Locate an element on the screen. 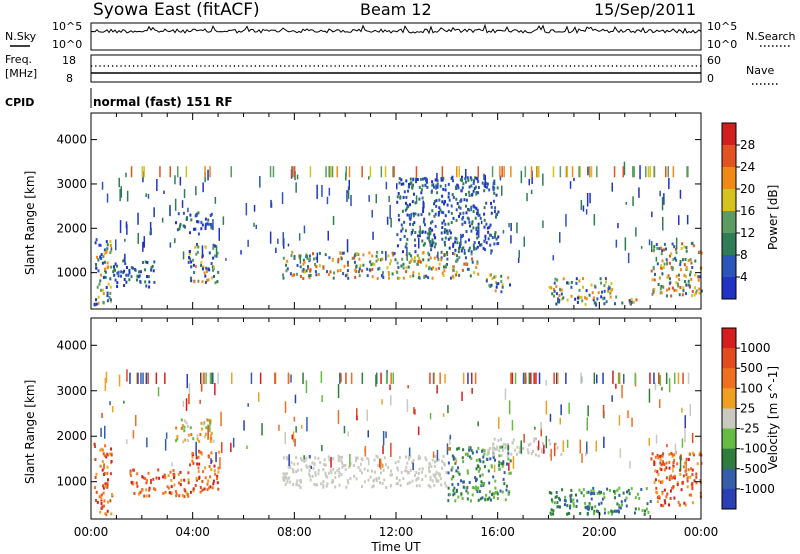  freq-tick-bottom: 8 is located at coordinates (69, 78).